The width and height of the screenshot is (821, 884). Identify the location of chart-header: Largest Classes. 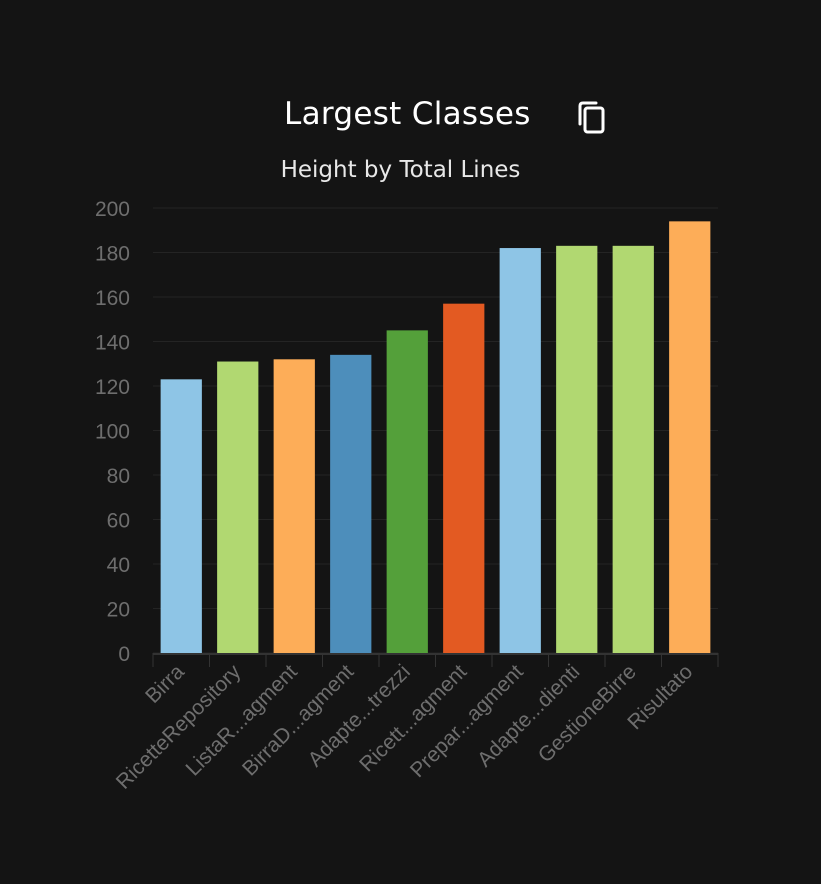
(410, 118).